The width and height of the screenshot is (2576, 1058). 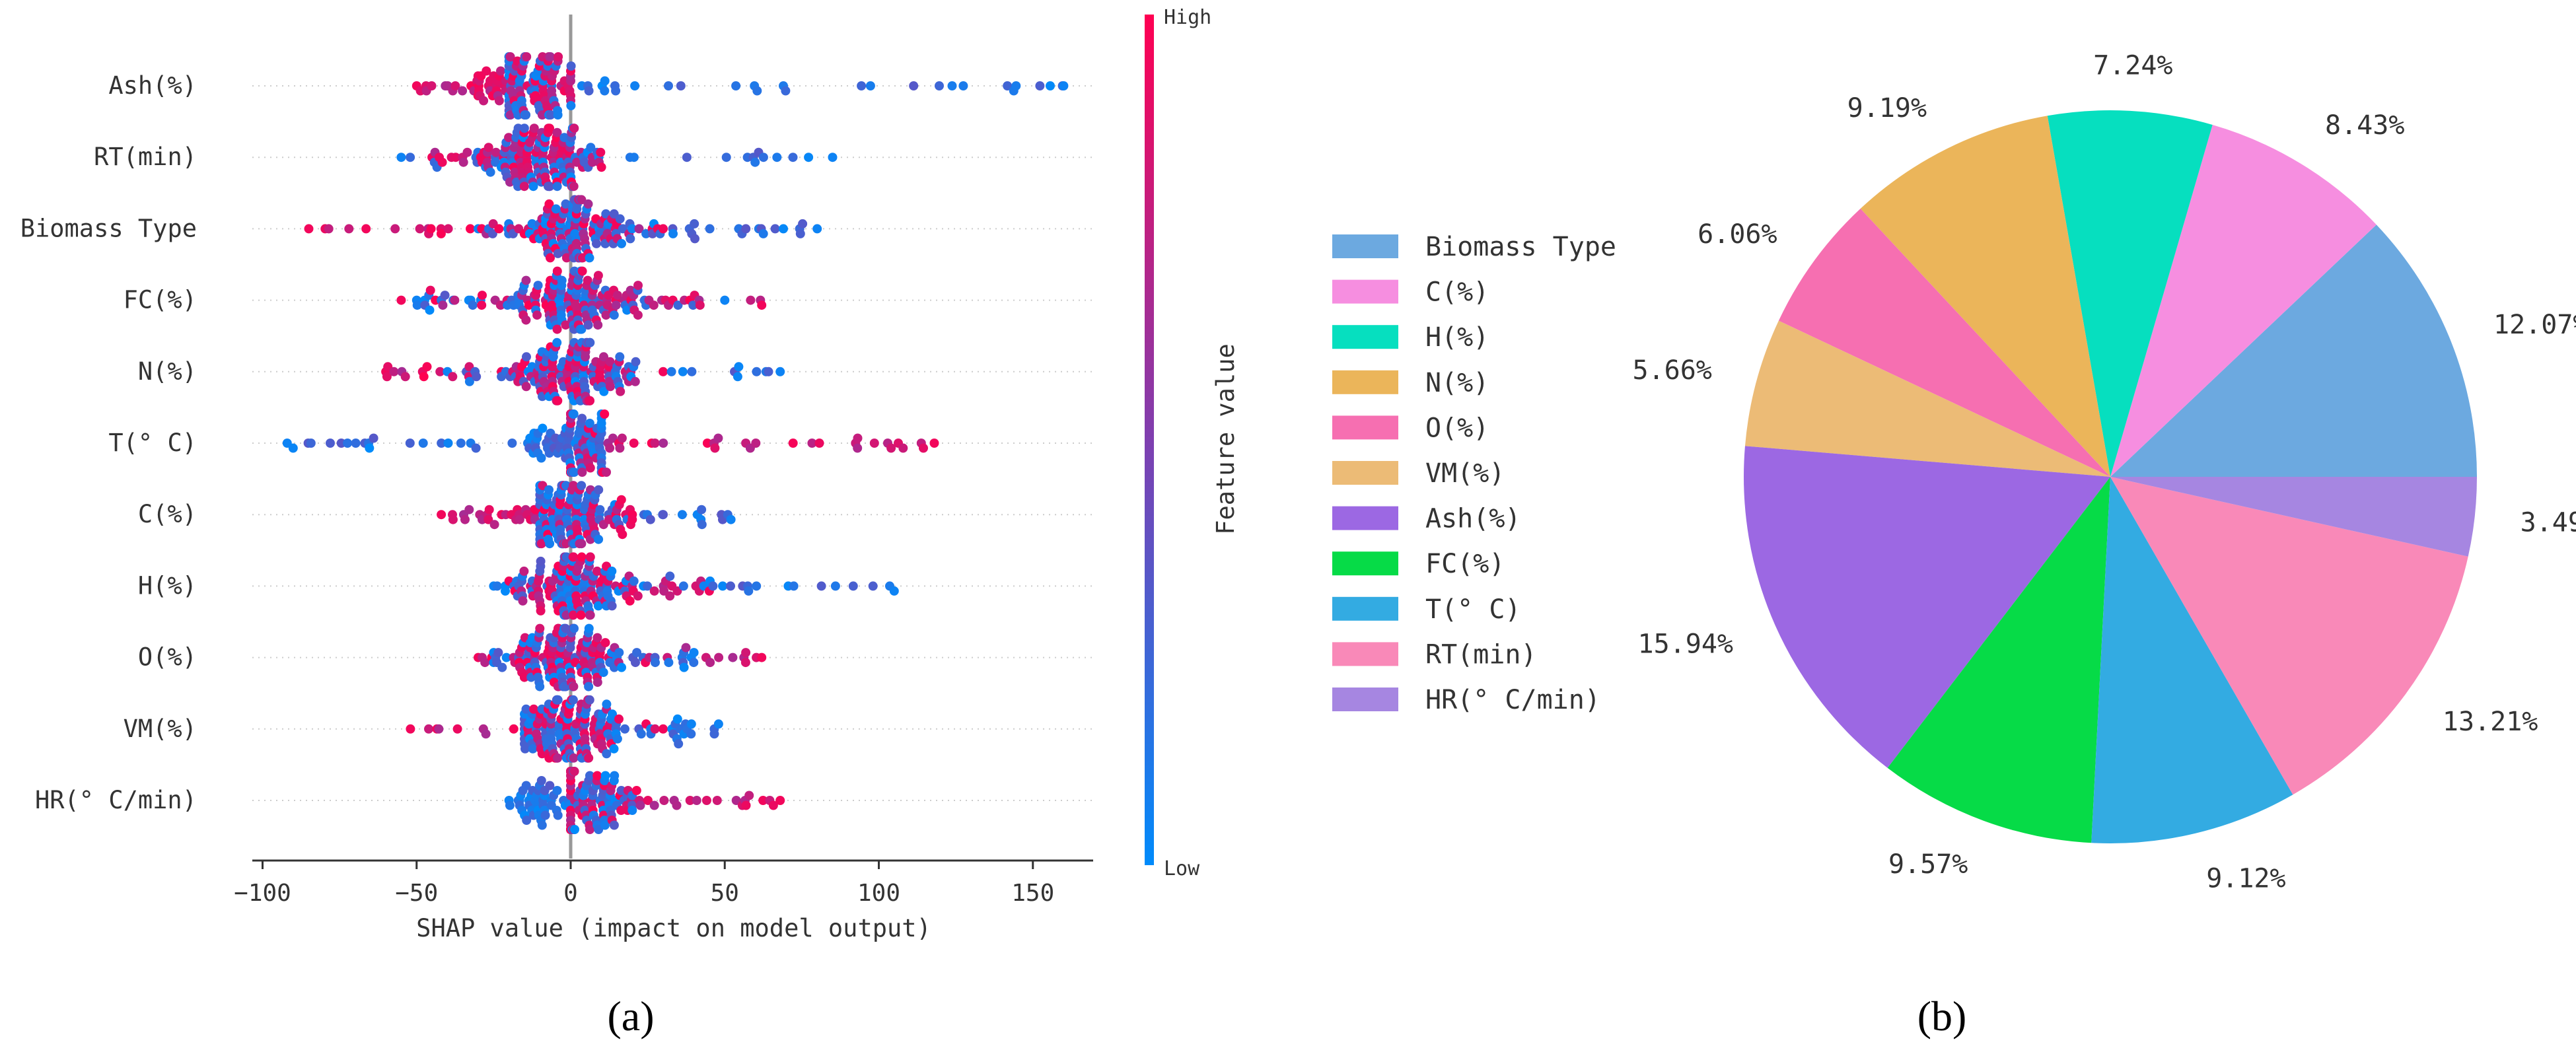 I want to click on legend-label: HR(° C/min), so click(x=1512, y=700).